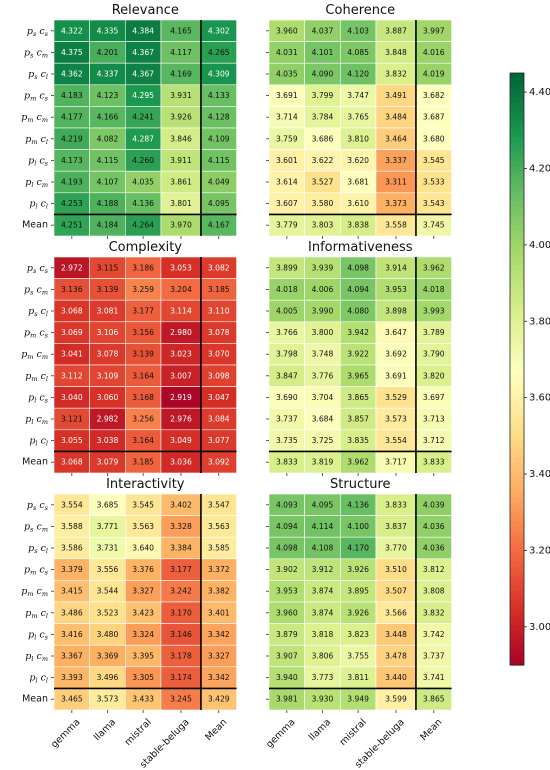  I want to click on row-label: pm cs, so click(36, 334).